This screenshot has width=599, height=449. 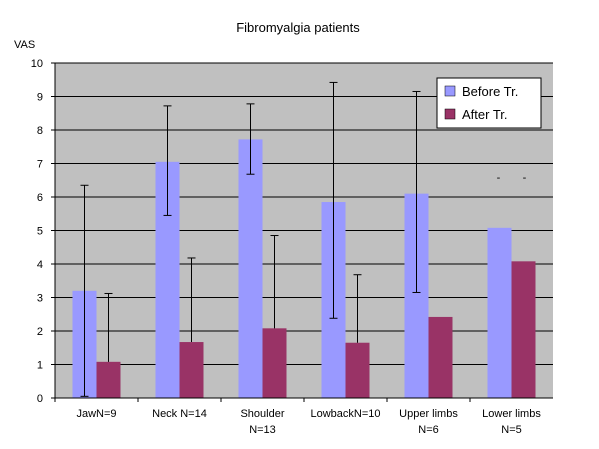 What do you see at coordinates (512, 178) in the screenshot?
I see `annotations: --` at bounding box center [512, 178].